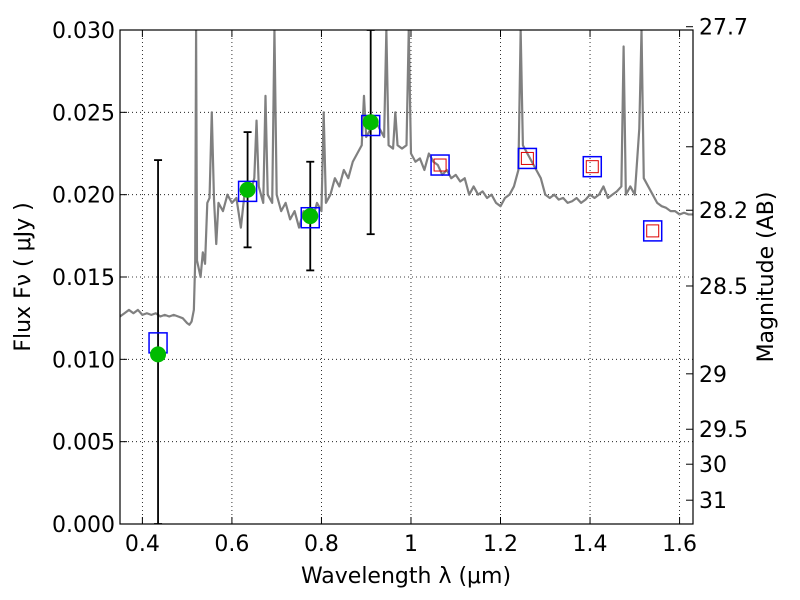  What do you see at coordinates (717, 265) in the screenshot?
I see `y2-axis: 27.7 28 28.2 28.5 29 29.5 30 31` at bounding box center [717, 265].